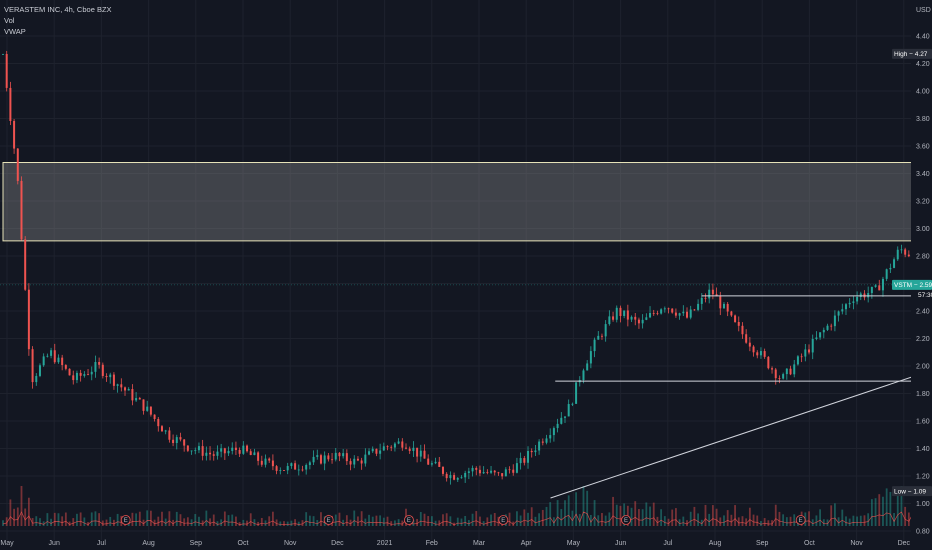 This screenshot has height=550, width=932. What do you see at coordinates (910, 491) in the screenshot?
I see `low-price-tag-text: Low − 1.09` at bounding box center [910, 491].